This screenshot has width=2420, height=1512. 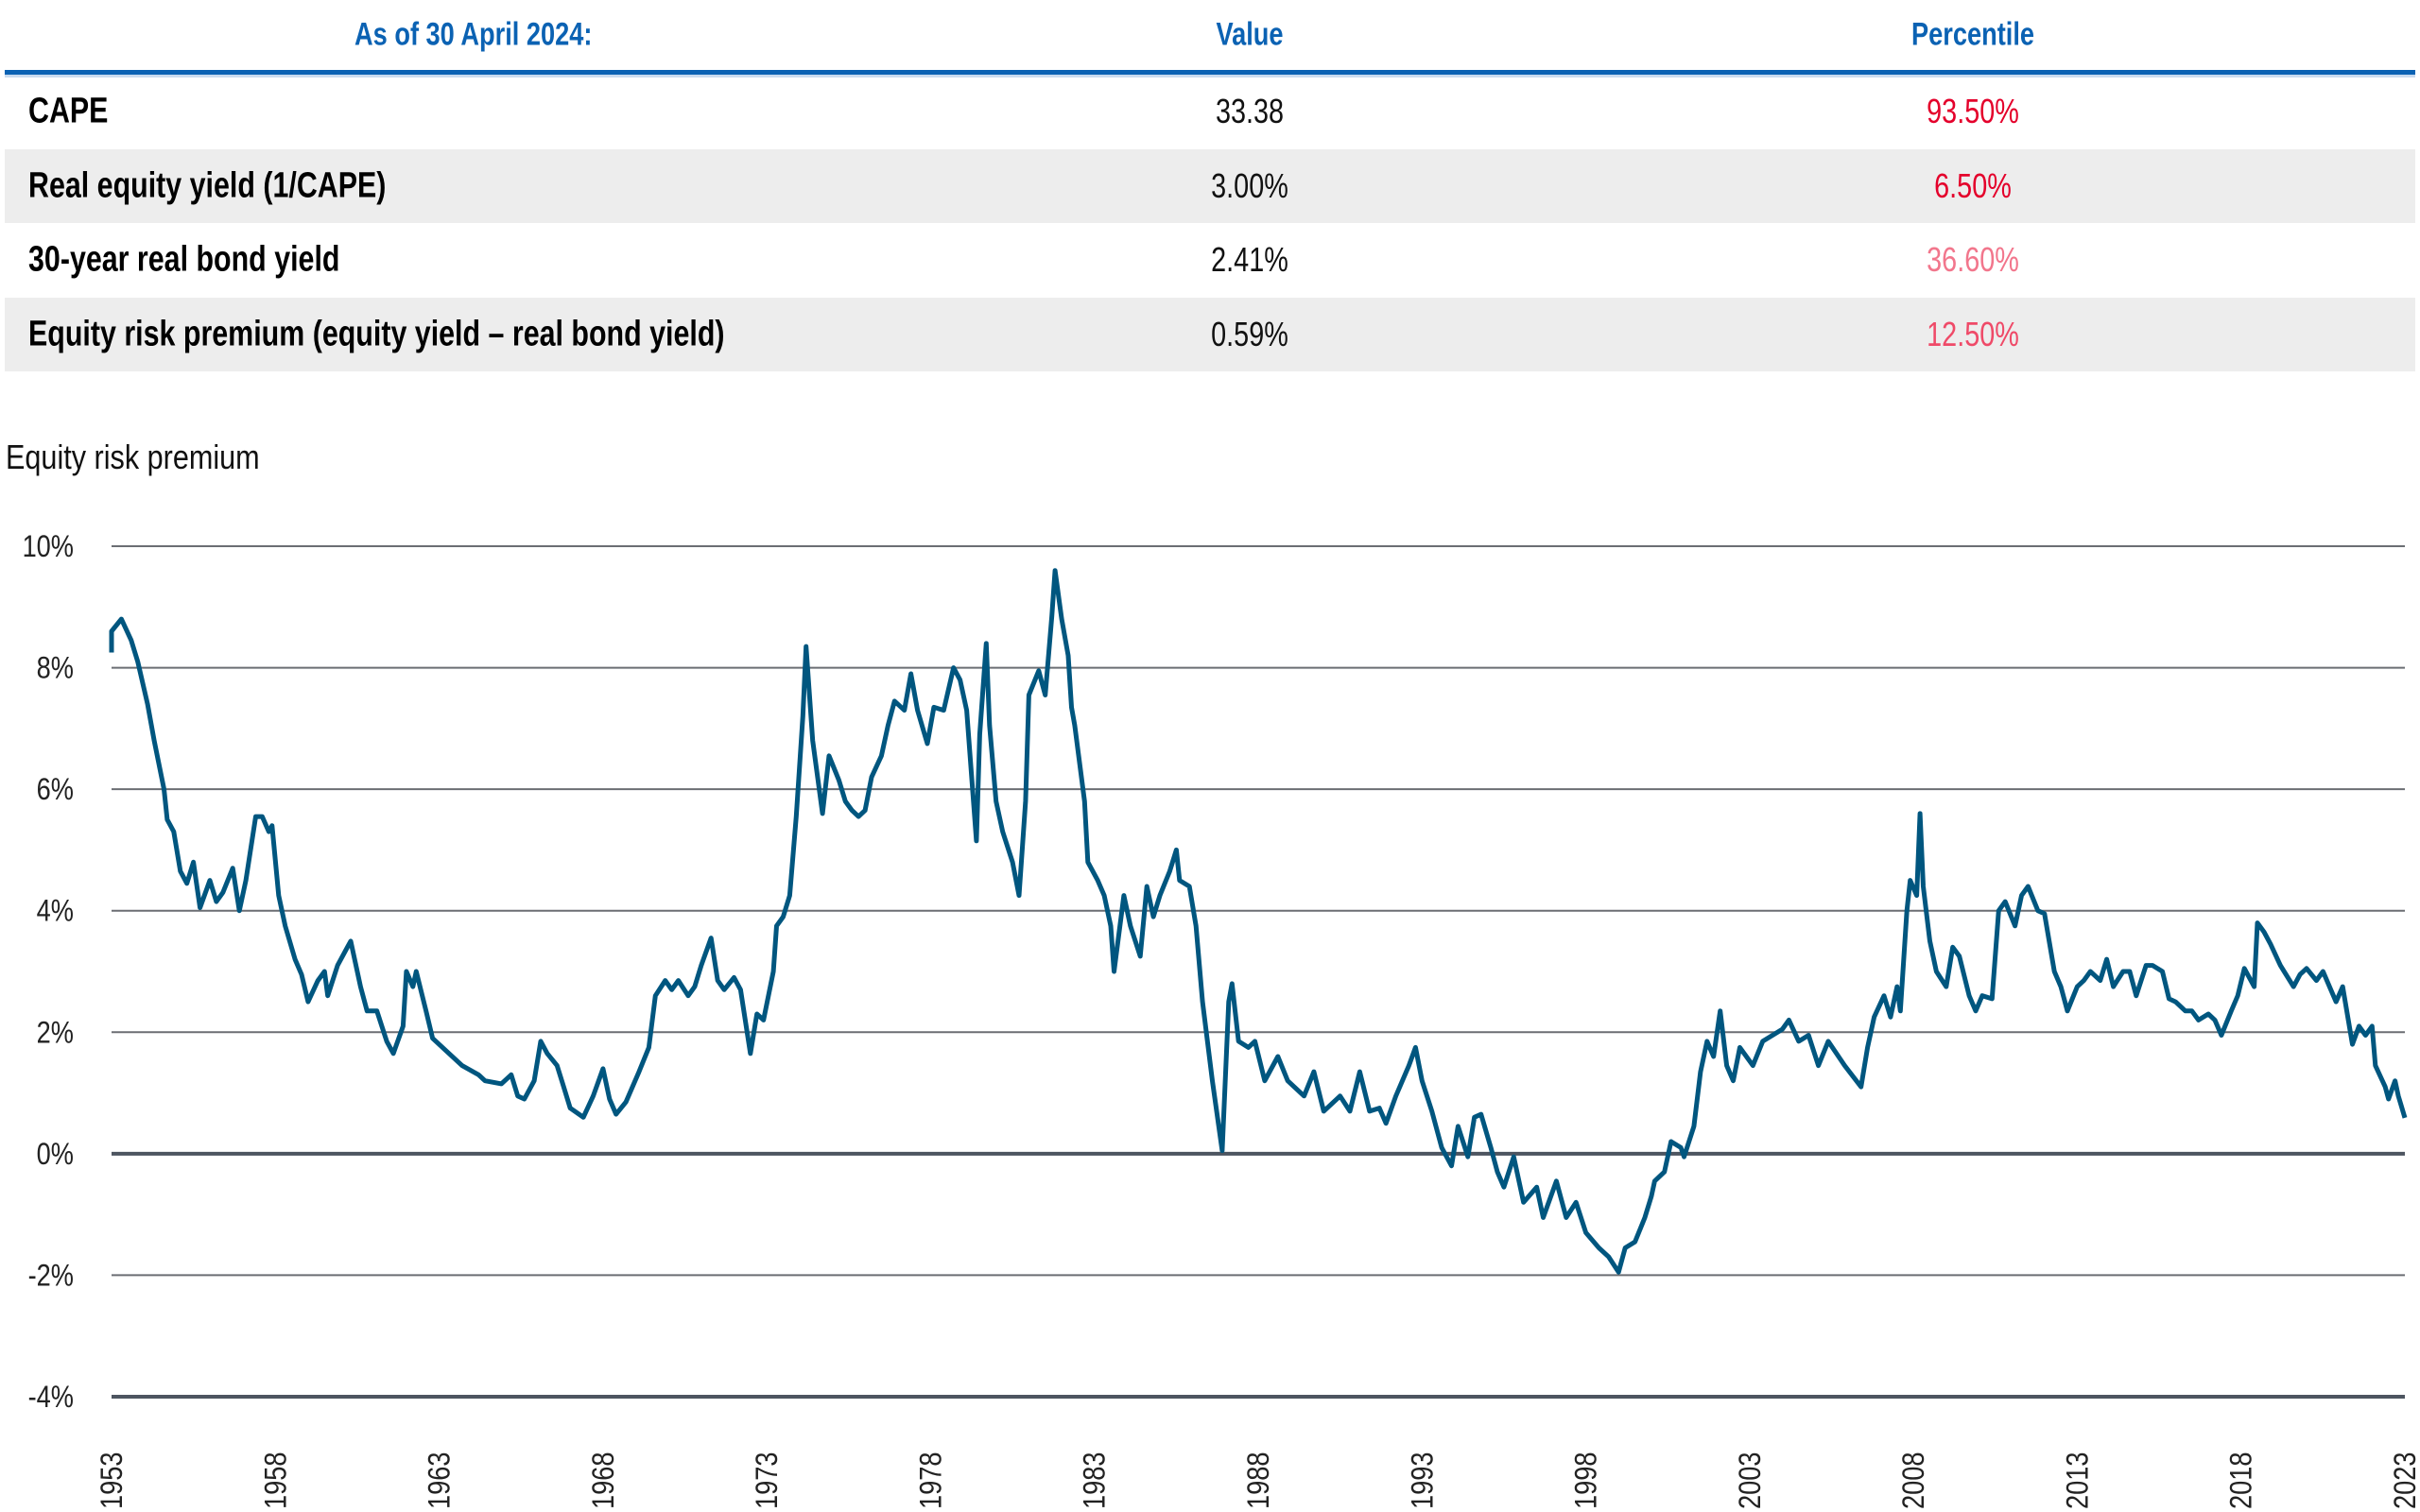 What do you see at coordinates (2404, 1480) in the screenshot?
I see `x-tick-label: 2023` at bounding box center [2404, 1480].